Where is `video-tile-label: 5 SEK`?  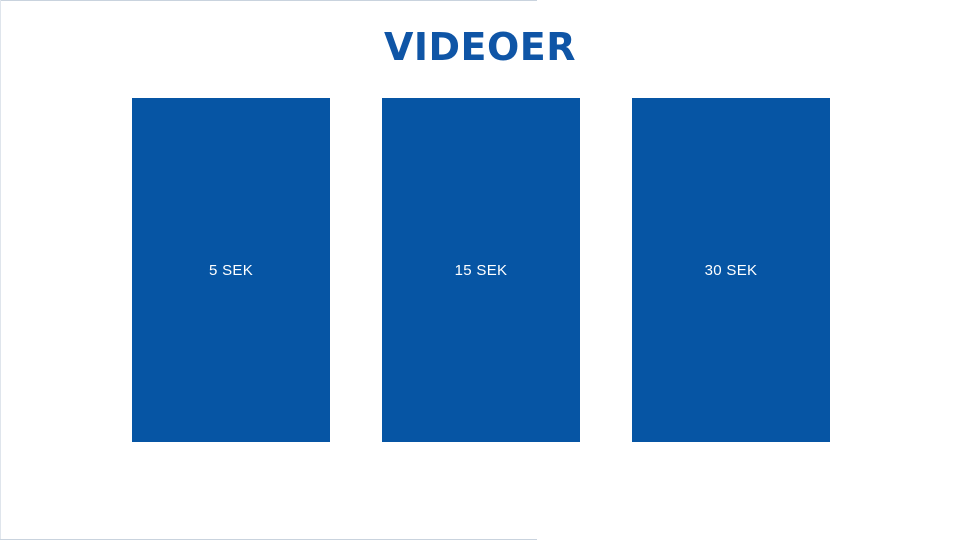 video-tile-label: 5 SEK is located at coordinates (231, 270).